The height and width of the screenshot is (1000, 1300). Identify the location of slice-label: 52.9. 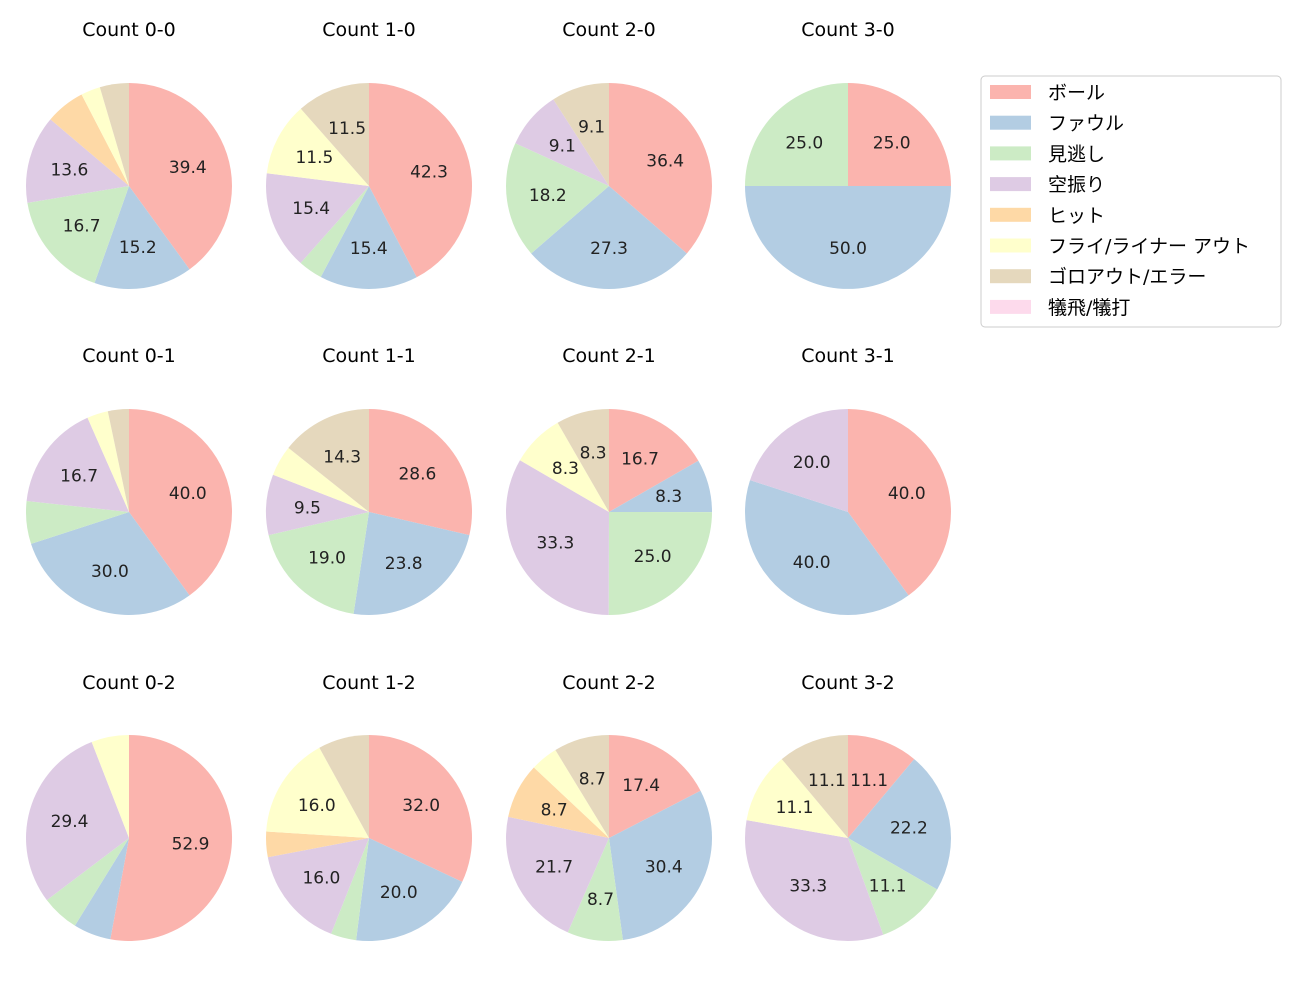
(191, 845).